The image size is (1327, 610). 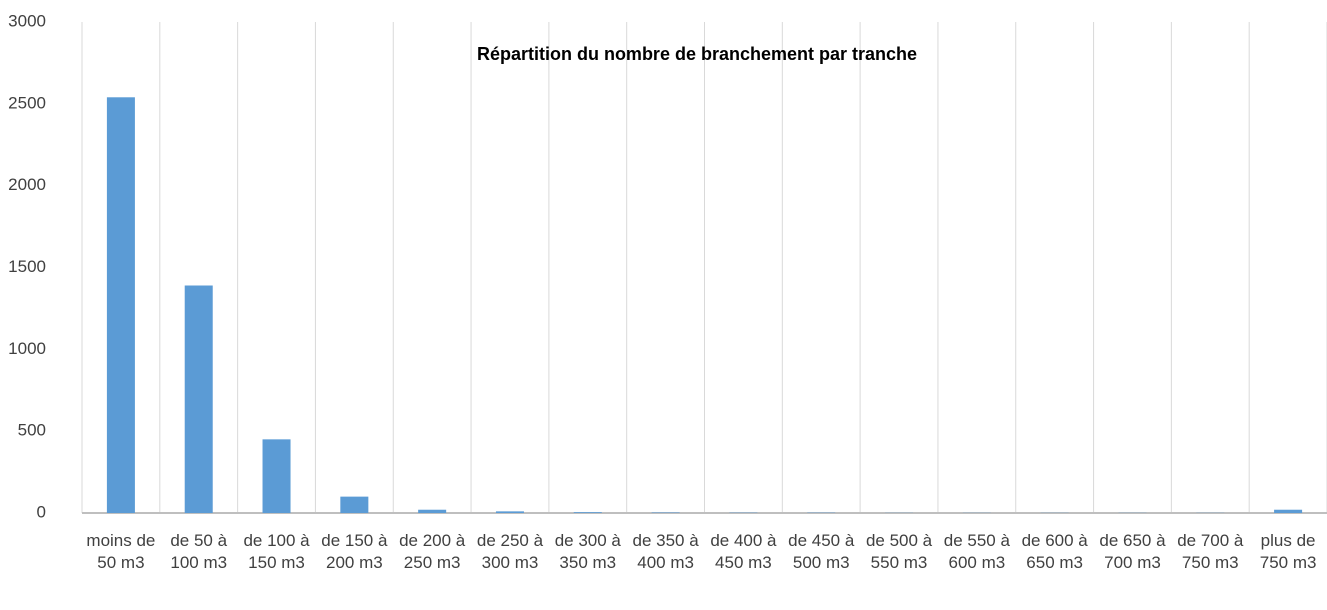 I want to click on y-tick-label: 1500, so click(x=27, y=266).